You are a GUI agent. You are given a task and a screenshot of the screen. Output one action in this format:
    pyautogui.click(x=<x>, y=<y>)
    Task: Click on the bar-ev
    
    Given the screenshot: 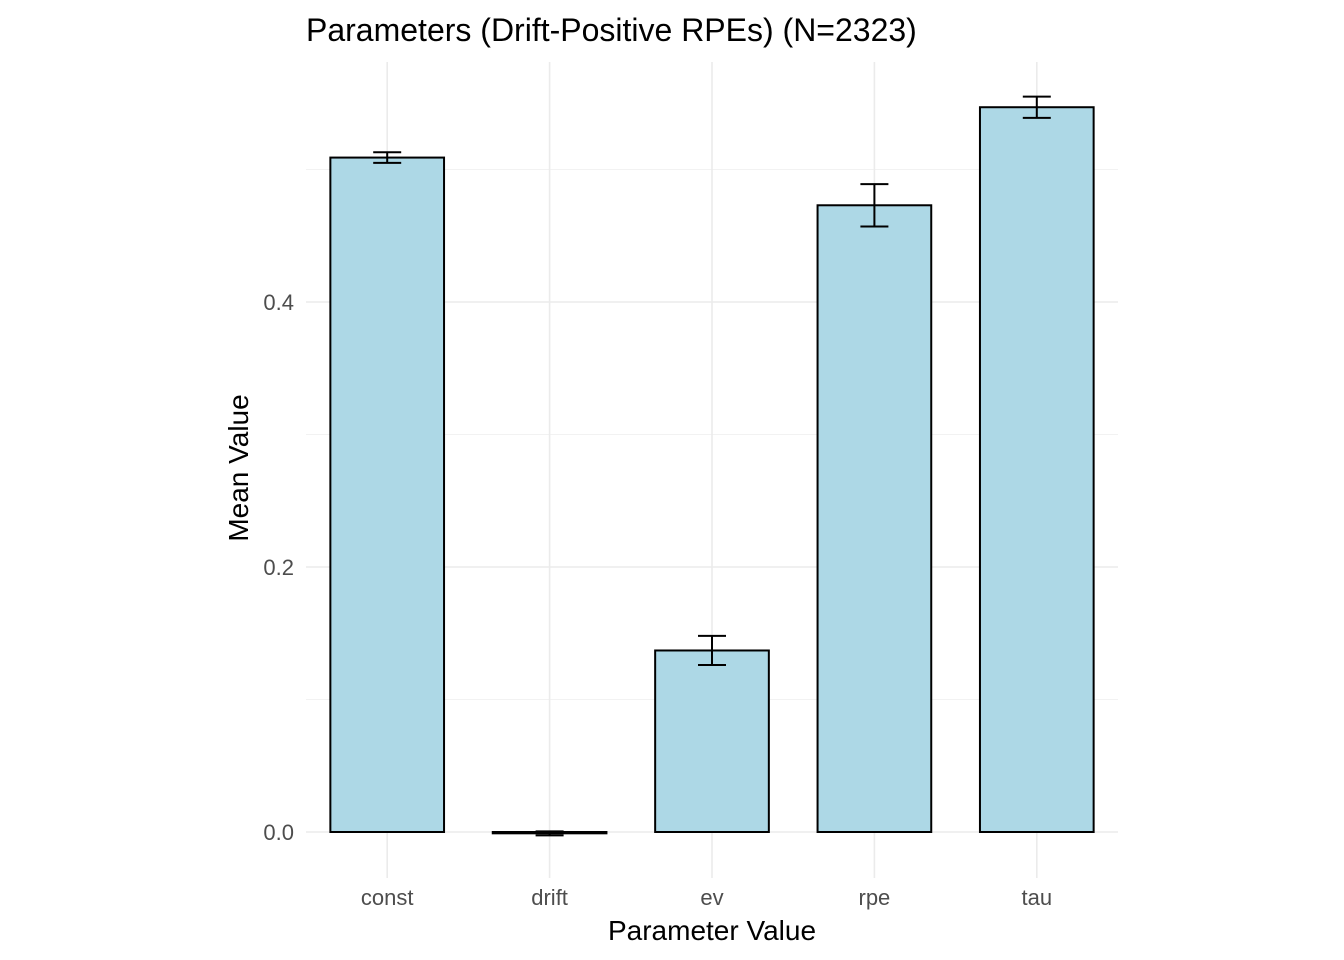 What is the action you would take?
    pyautogui.click(x=712, y=741)
    